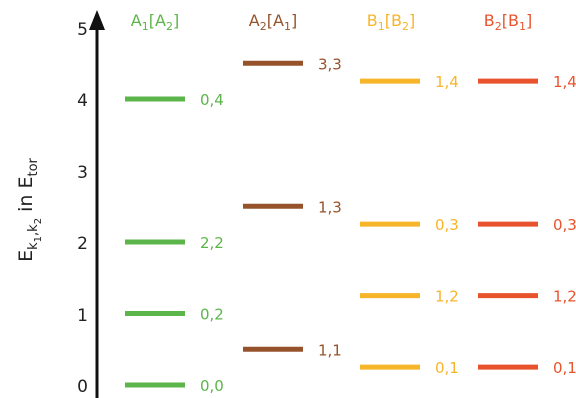  Describe the element at coordinates (82, 173) in the screenshot. I see `tick-label-3: 3` at that location.